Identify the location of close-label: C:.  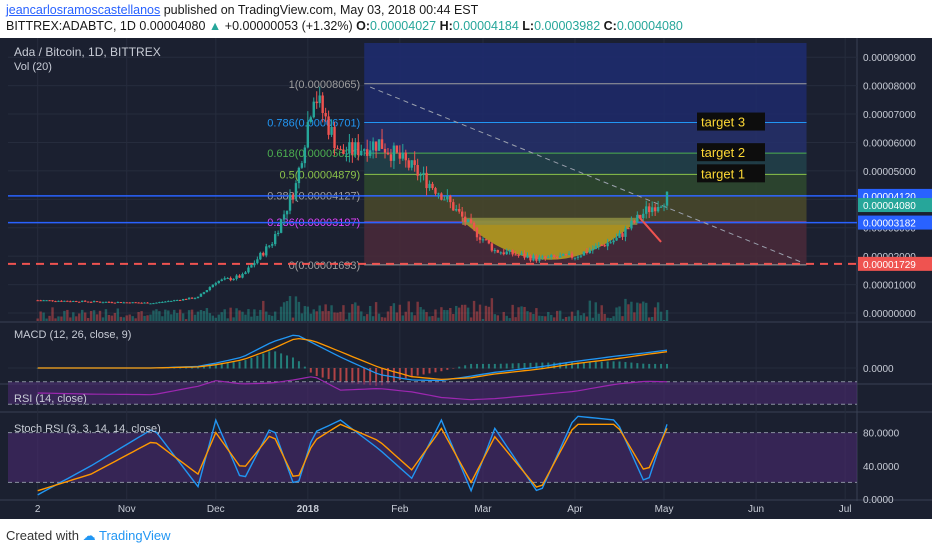
(610, 26).